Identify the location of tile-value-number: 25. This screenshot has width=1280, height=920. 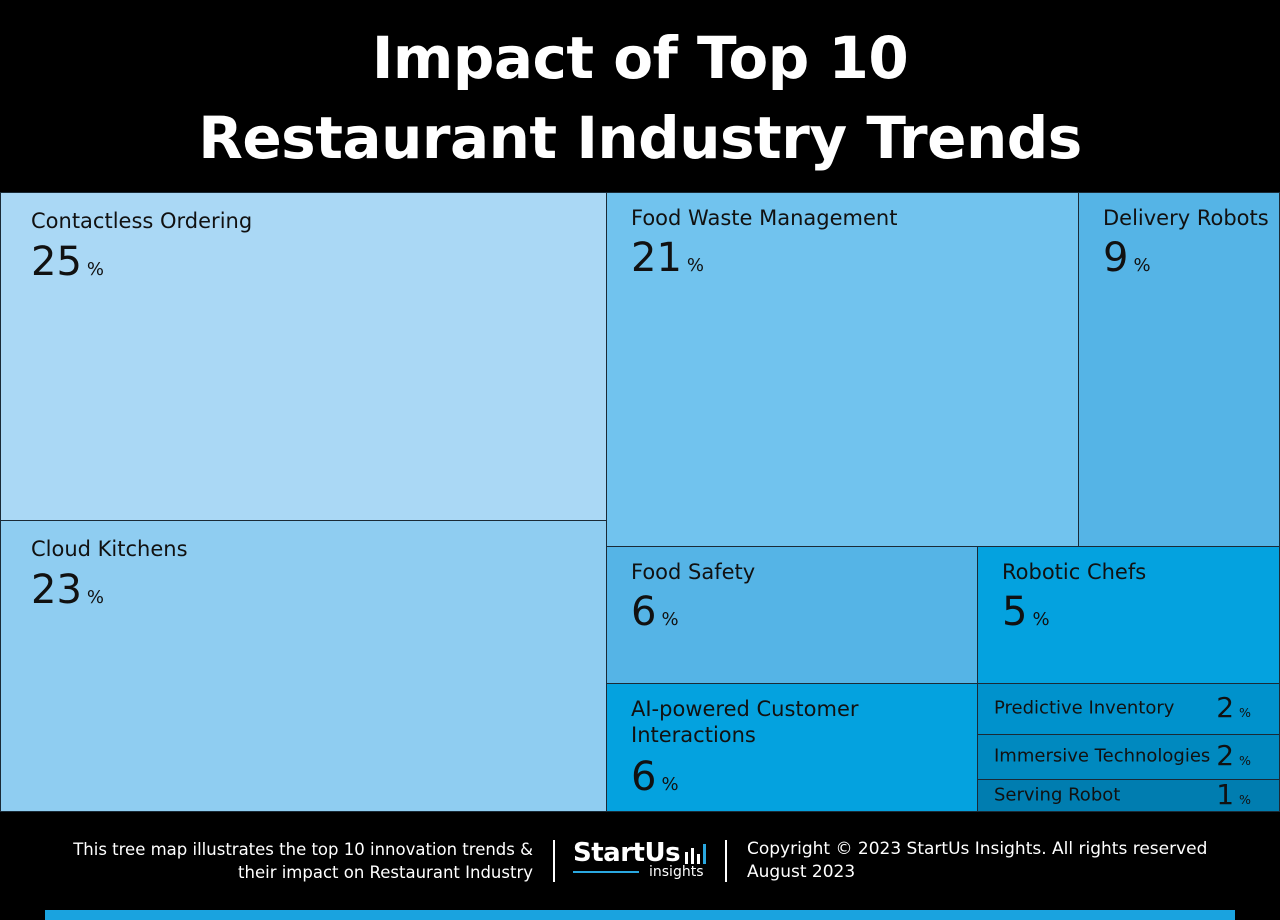
(56, 262).